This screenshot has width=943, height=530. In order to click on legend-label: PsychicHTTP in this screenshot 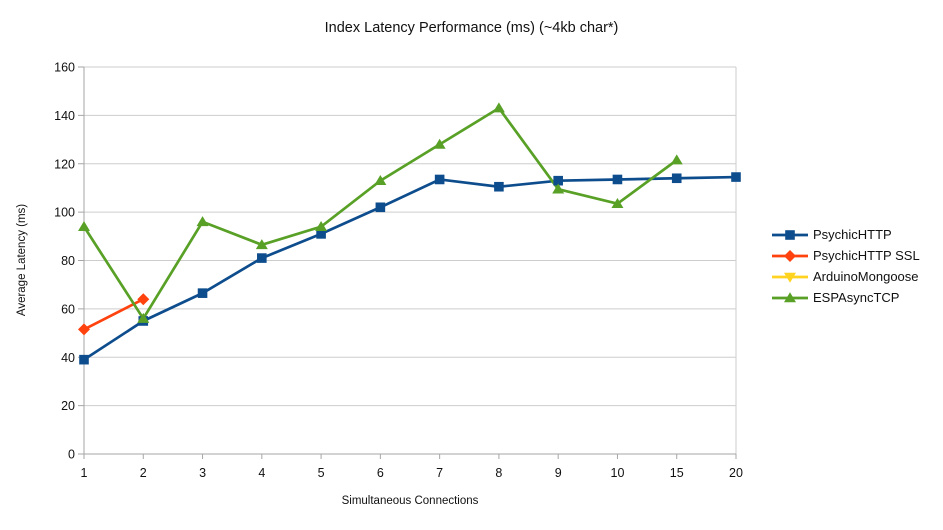, I will do `click(852, 234)`.